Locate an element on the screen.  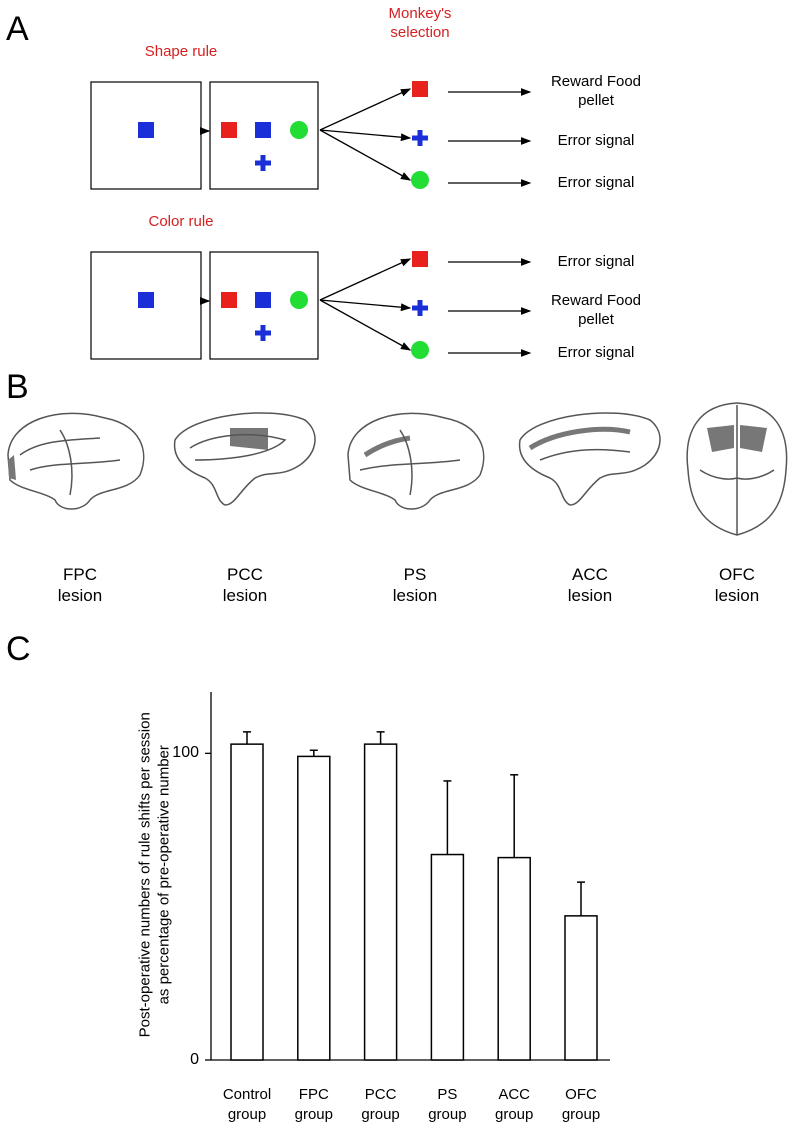
lesion-label: ACC lesion is located at coordinates (590, 585).